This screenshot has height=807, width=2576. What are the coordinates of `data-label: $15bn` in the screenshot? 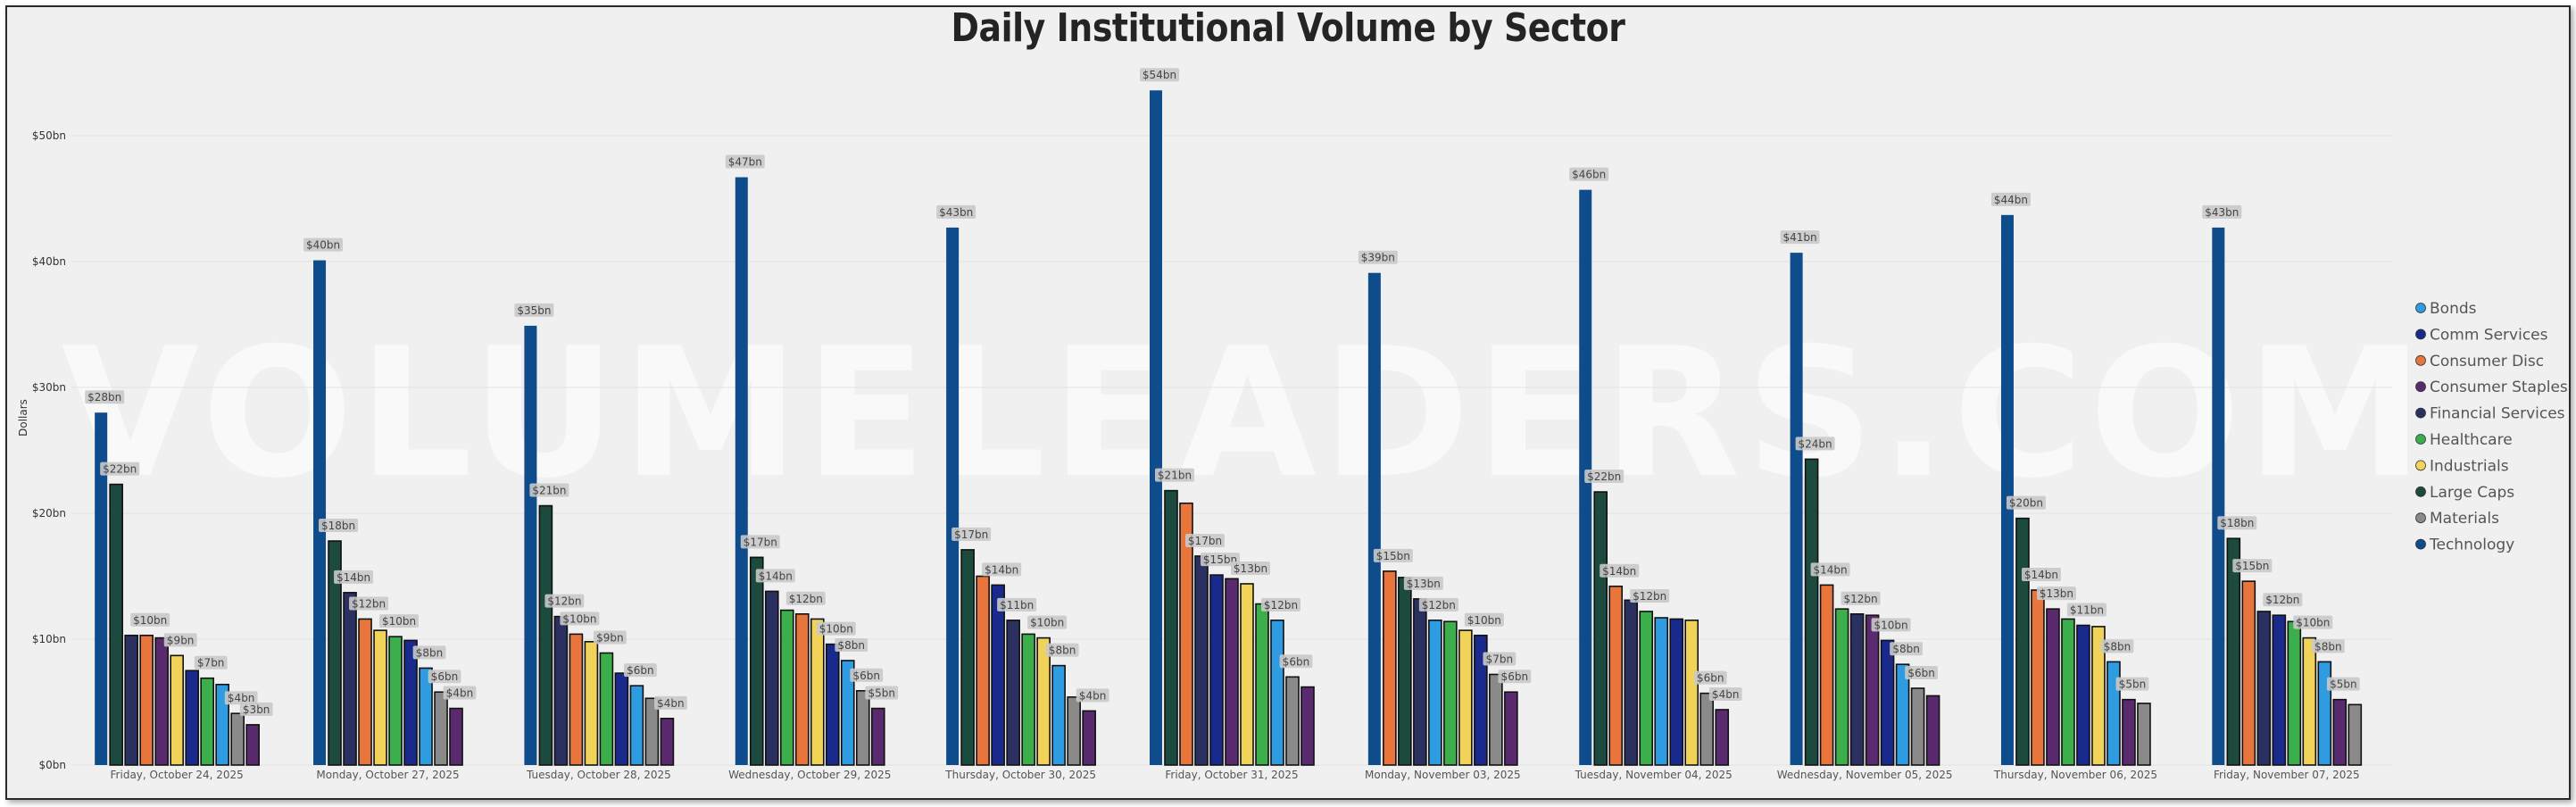 It's located at (2252, 566).